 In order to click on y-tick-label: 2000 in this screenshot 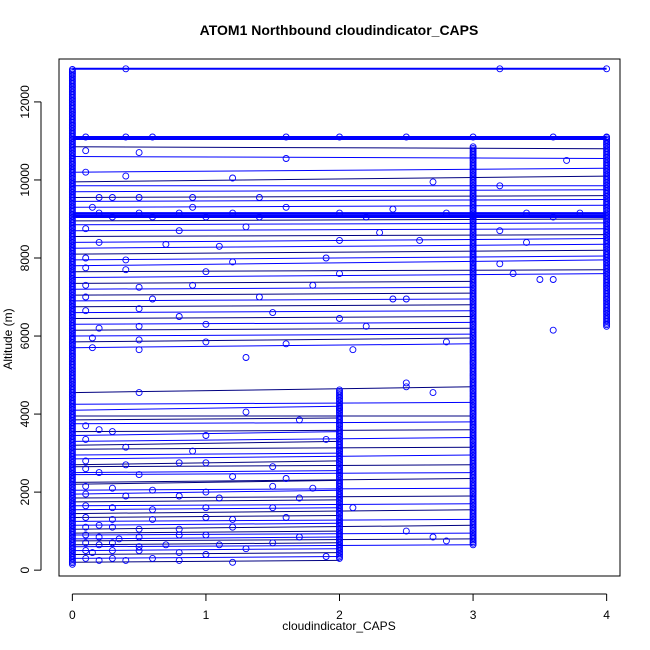, I will do `click(25, 491)`.